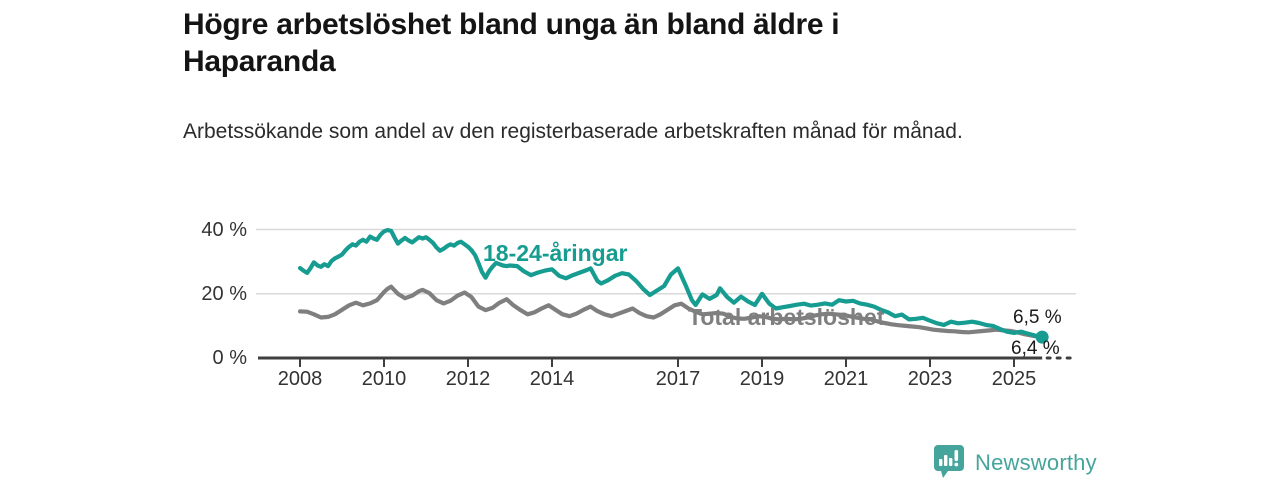 The height and width of the screenshot is (480, 1280). What do you see at coordinates (930, 379) in the screenshot?
I see `x-tick-label-2023: 2023` at bounding box center [930, 379].